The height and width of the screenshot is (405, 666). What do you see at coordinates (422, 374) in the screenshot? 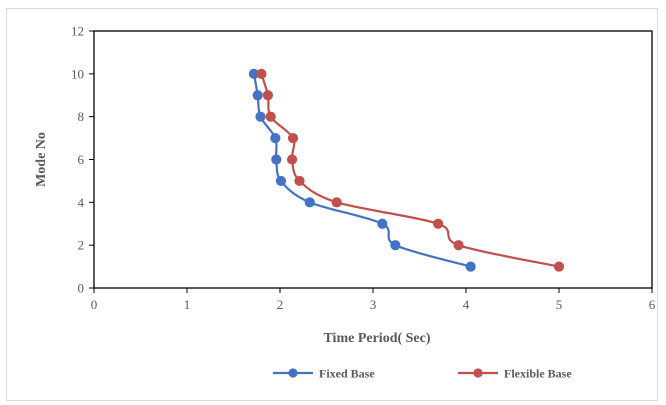
I see `legend: Fixed Base Flexible Base` at bounding box center [422, 374].